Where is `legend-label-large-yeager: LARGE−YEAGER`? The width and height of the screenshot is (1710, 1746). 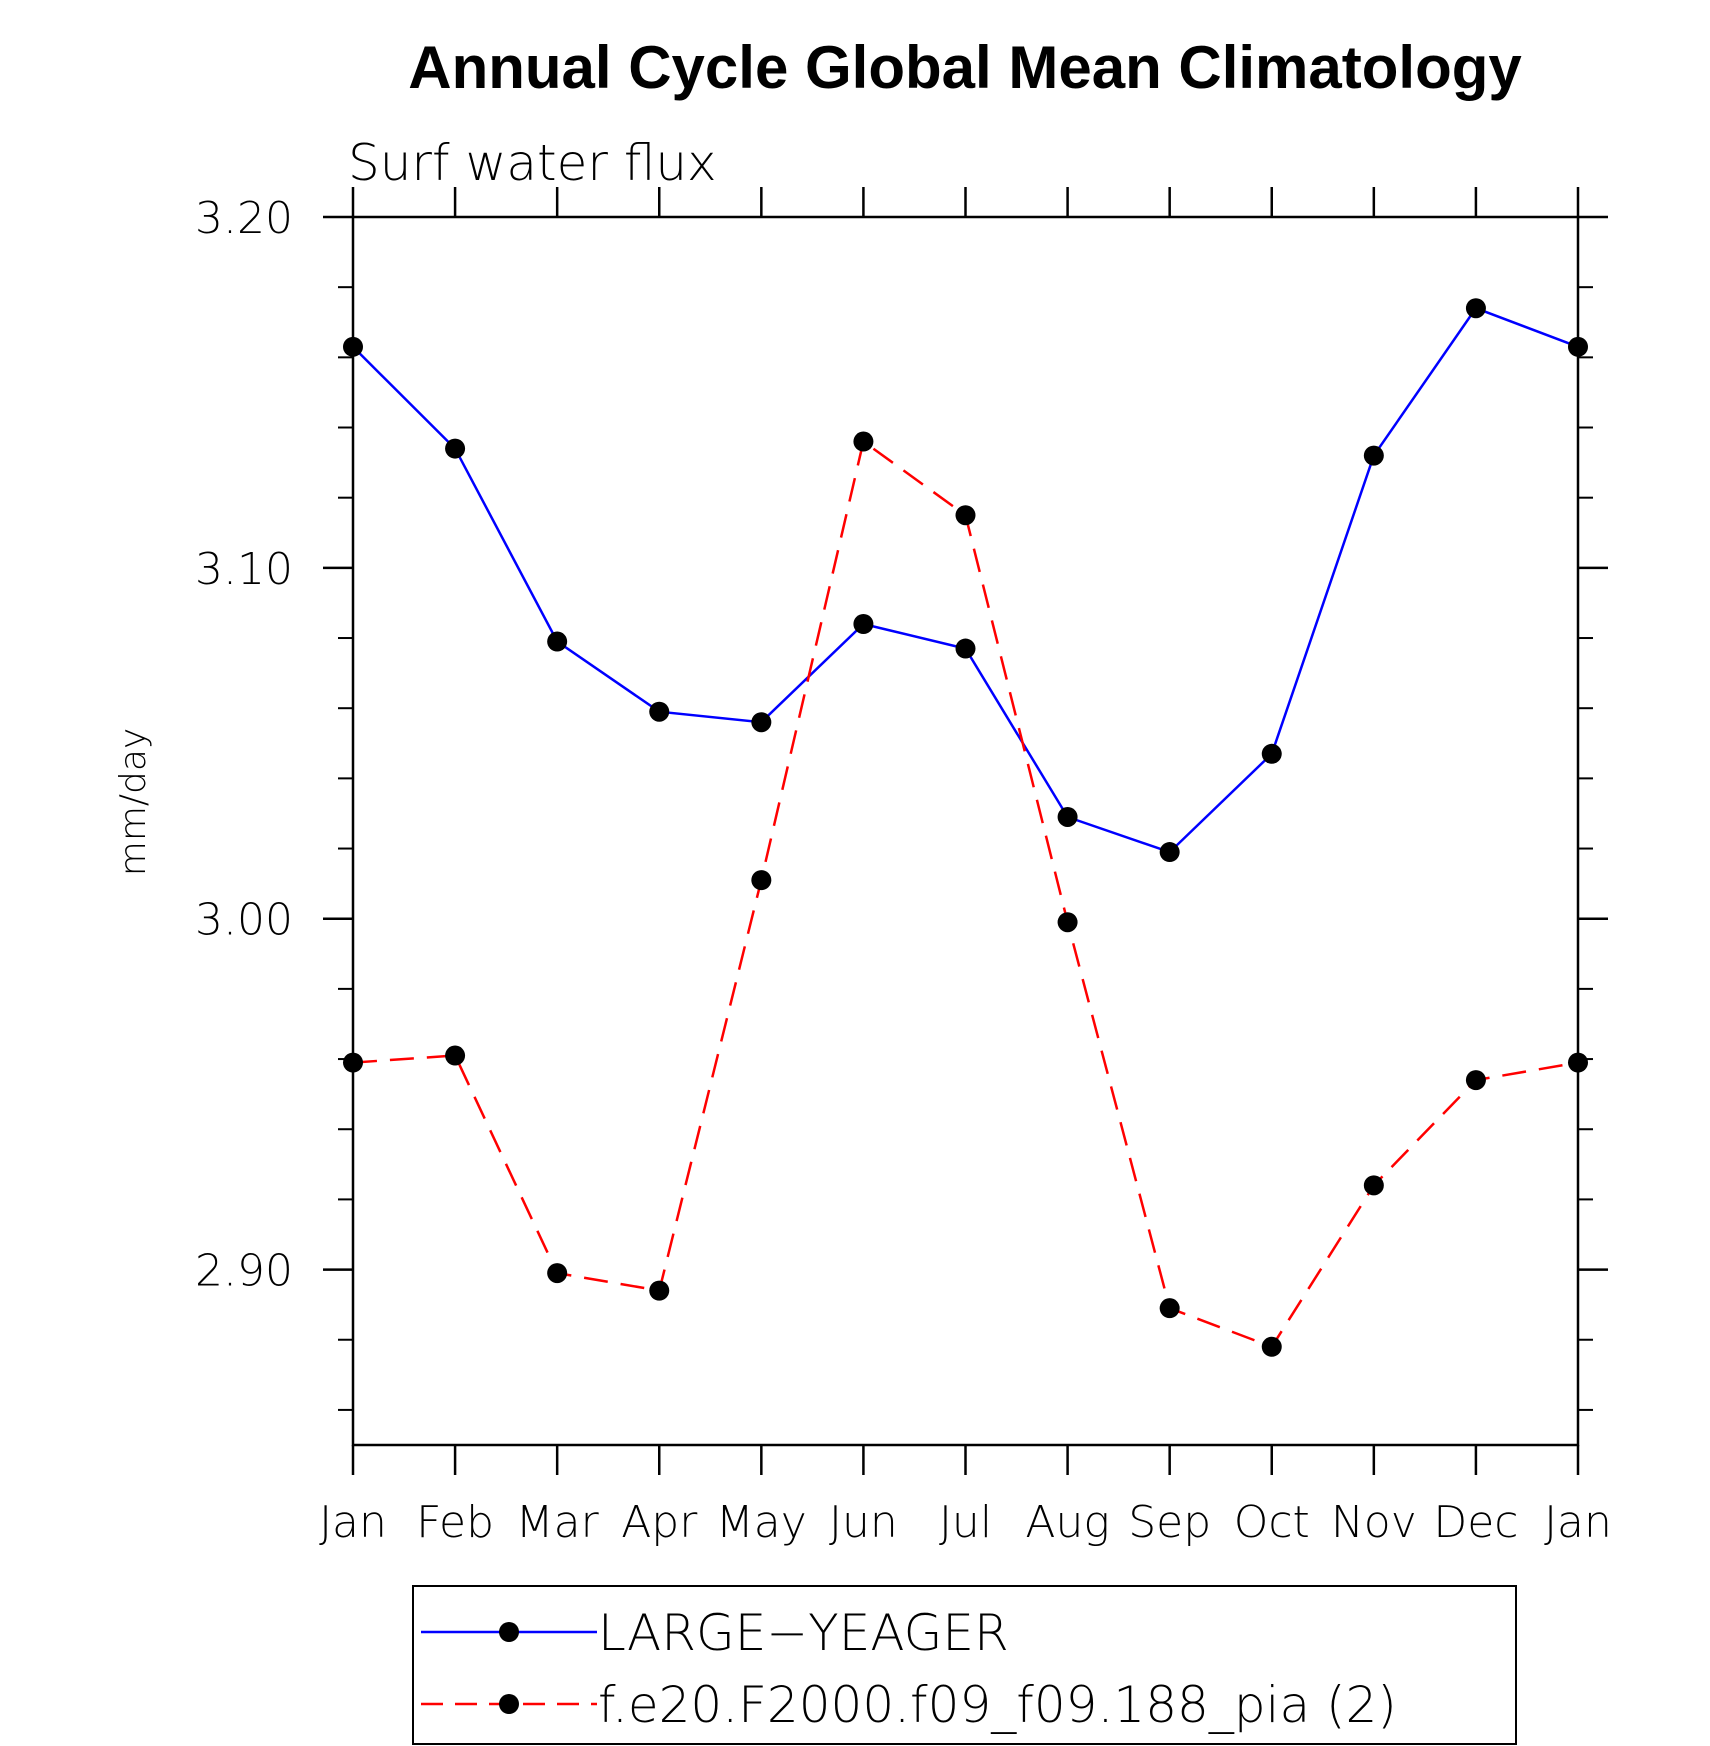
legend-label-large-yeager: LARGE−YEAGER is located at coordinates (803, 1633).